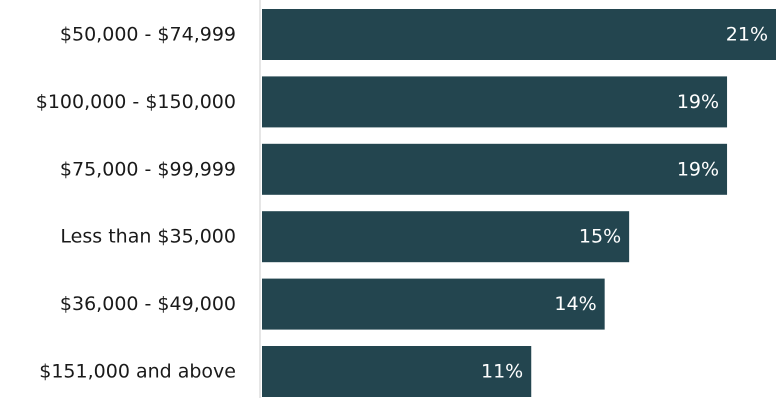  What do you see at coordinates (148, 169) in the screenshot?
I see `category-label: $75,000 - $99,999` at bounding box center [148, 169].